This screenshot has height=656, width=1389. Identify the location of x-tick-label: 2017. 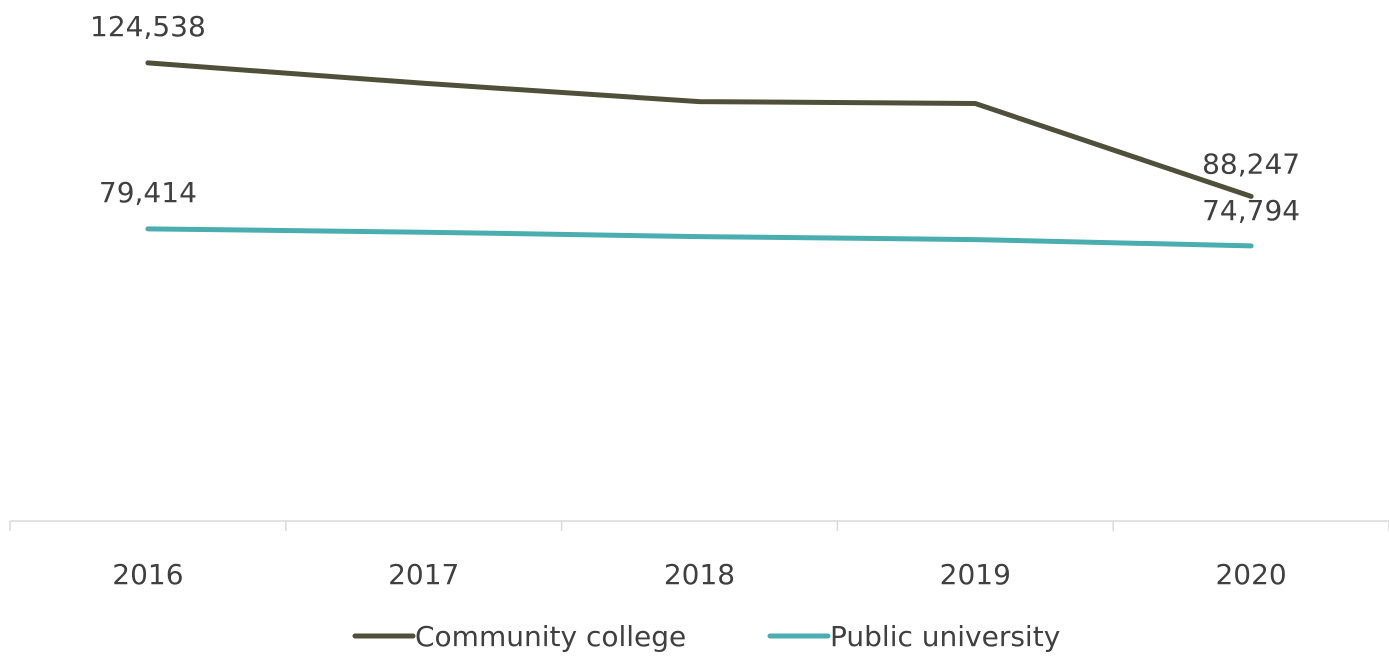
(423, 574).